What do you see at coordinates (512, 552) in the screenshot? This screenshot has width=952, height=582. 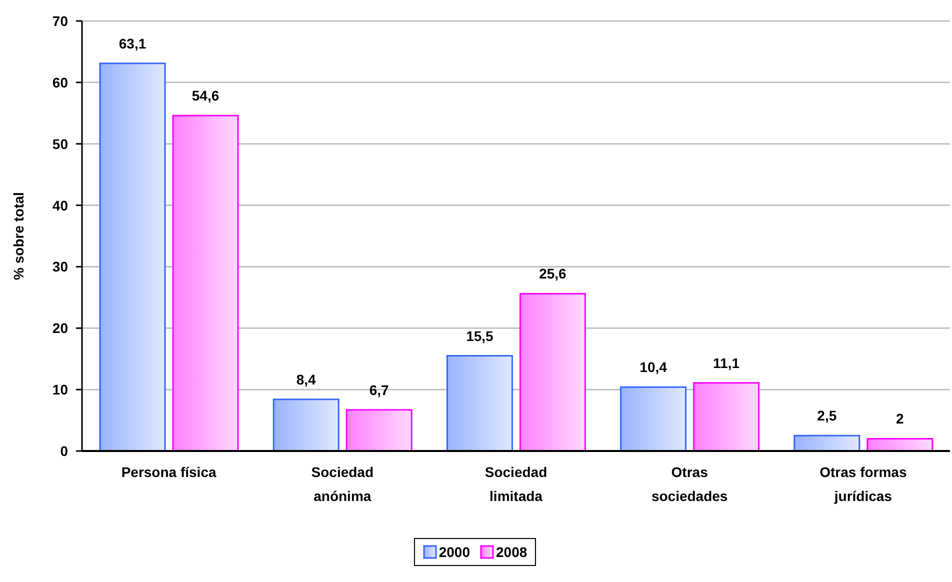 I see `legend-label: 2008` at bounding box center [512, 552].